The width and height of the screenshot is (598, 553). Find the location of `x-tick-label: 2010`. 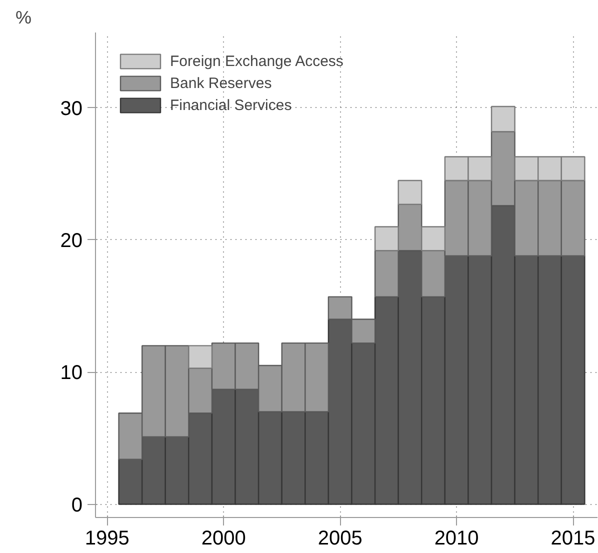

x-tick-label: 2010 is located at coordinates (456, 539).